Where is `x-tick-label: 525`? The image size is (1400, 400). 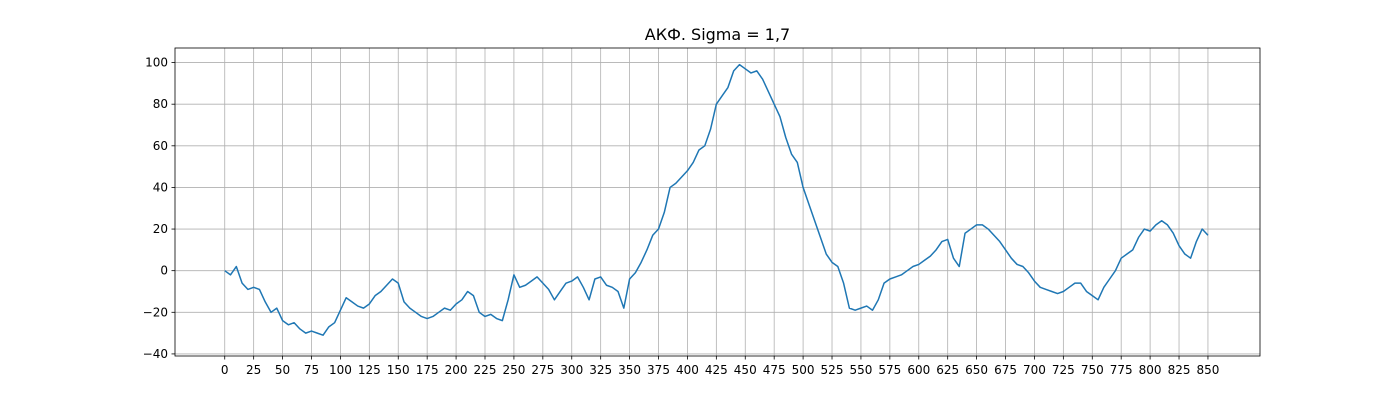 x-tick-label: 525 is located at coordinates (832, 370).